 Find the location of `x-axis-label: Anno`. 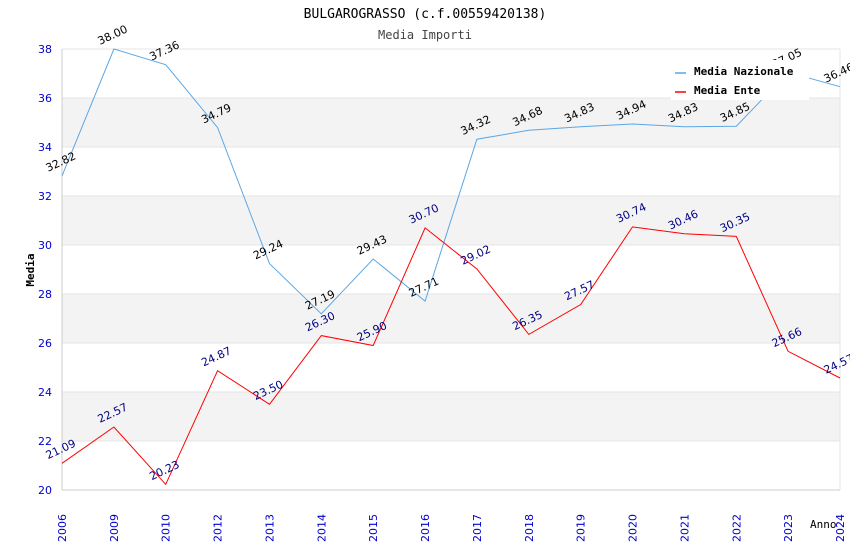

x-axis-label: Anno is located at coordinates (823, 524).